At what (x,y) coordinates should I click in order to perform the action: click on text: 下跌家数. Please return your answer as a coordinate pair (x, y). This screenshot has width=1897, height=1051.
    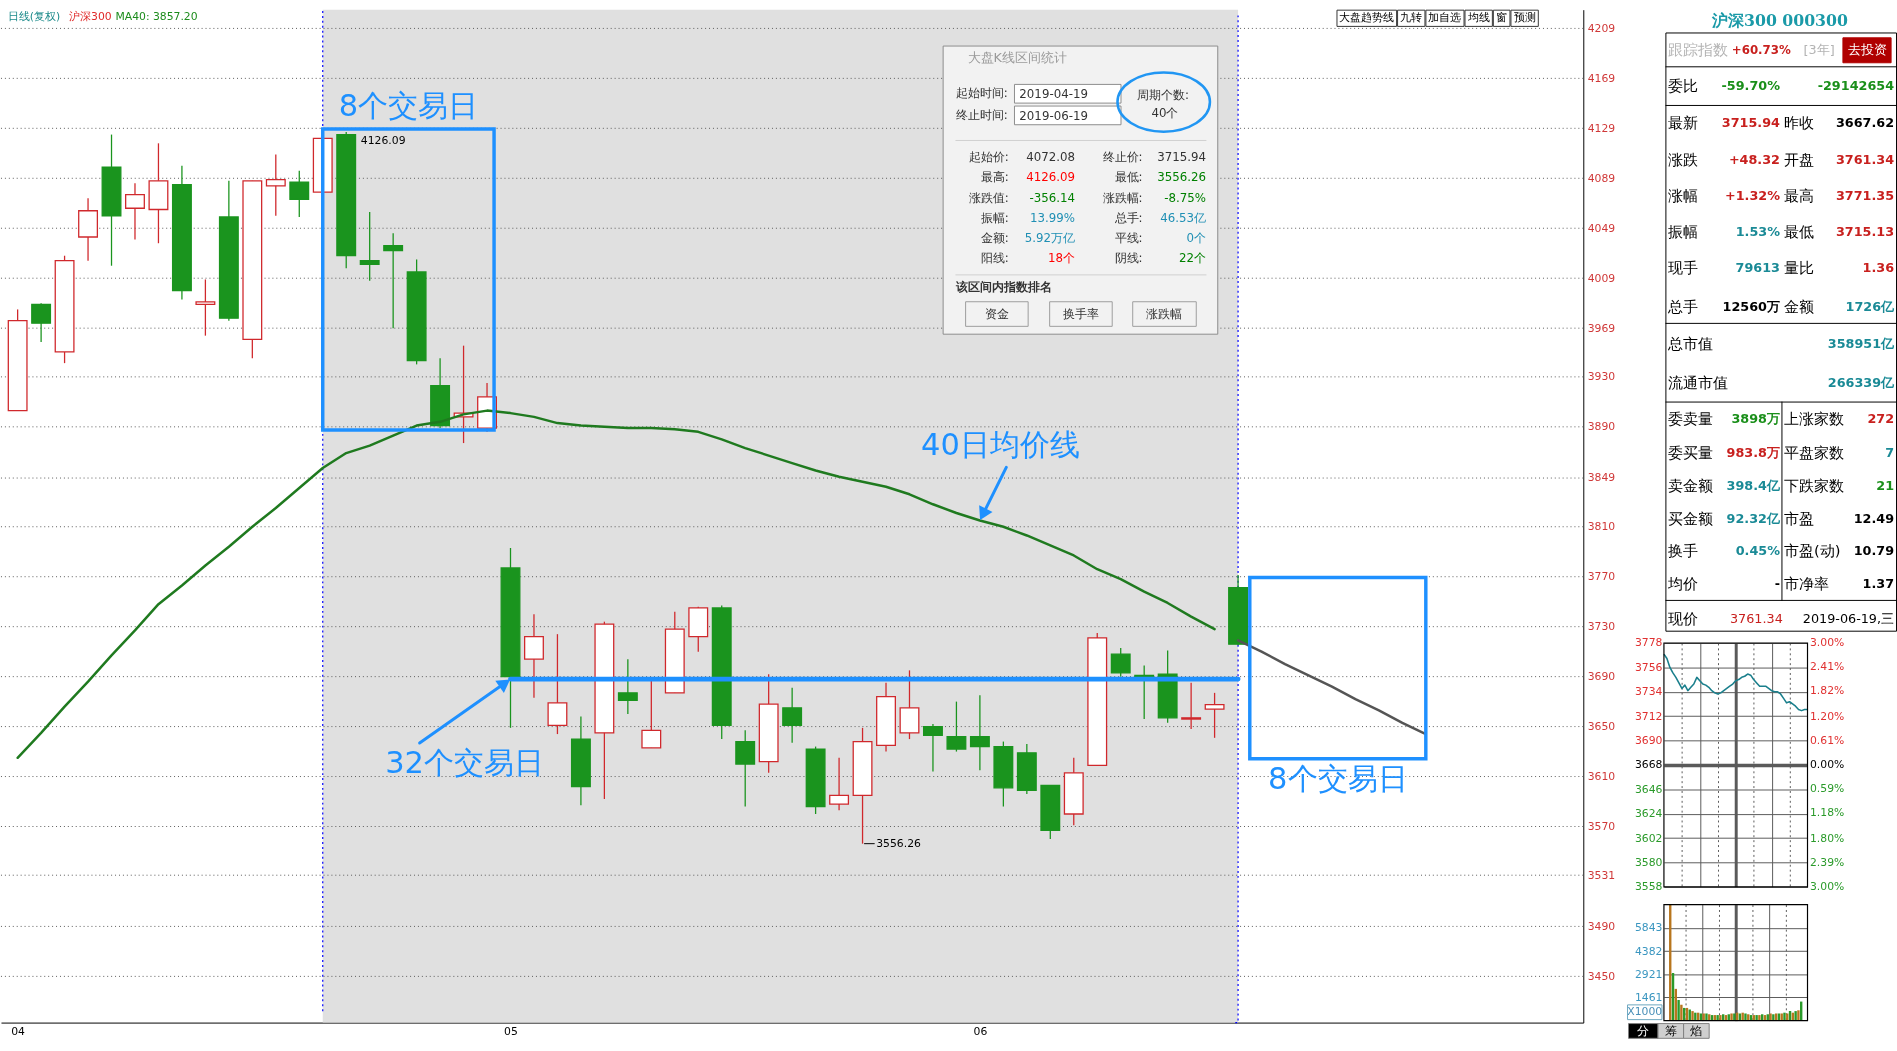
    Looking at the image, I should click on (1813, 485).